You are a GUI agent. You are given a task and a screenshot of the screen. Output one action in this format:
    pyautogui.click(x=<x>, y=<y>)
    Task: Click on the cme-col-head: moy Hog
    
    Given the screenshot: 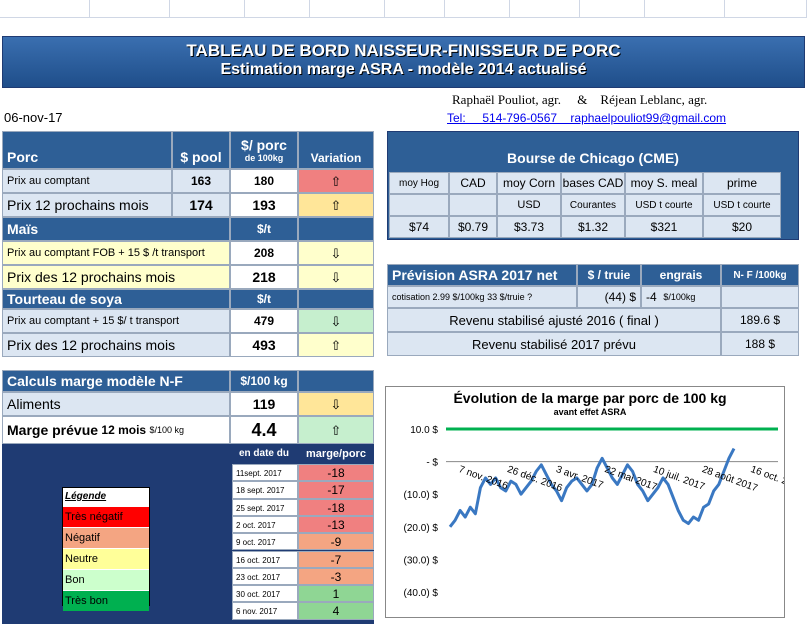 What is the action you would take?
    pyautogui.click(x=419, y=183)
    